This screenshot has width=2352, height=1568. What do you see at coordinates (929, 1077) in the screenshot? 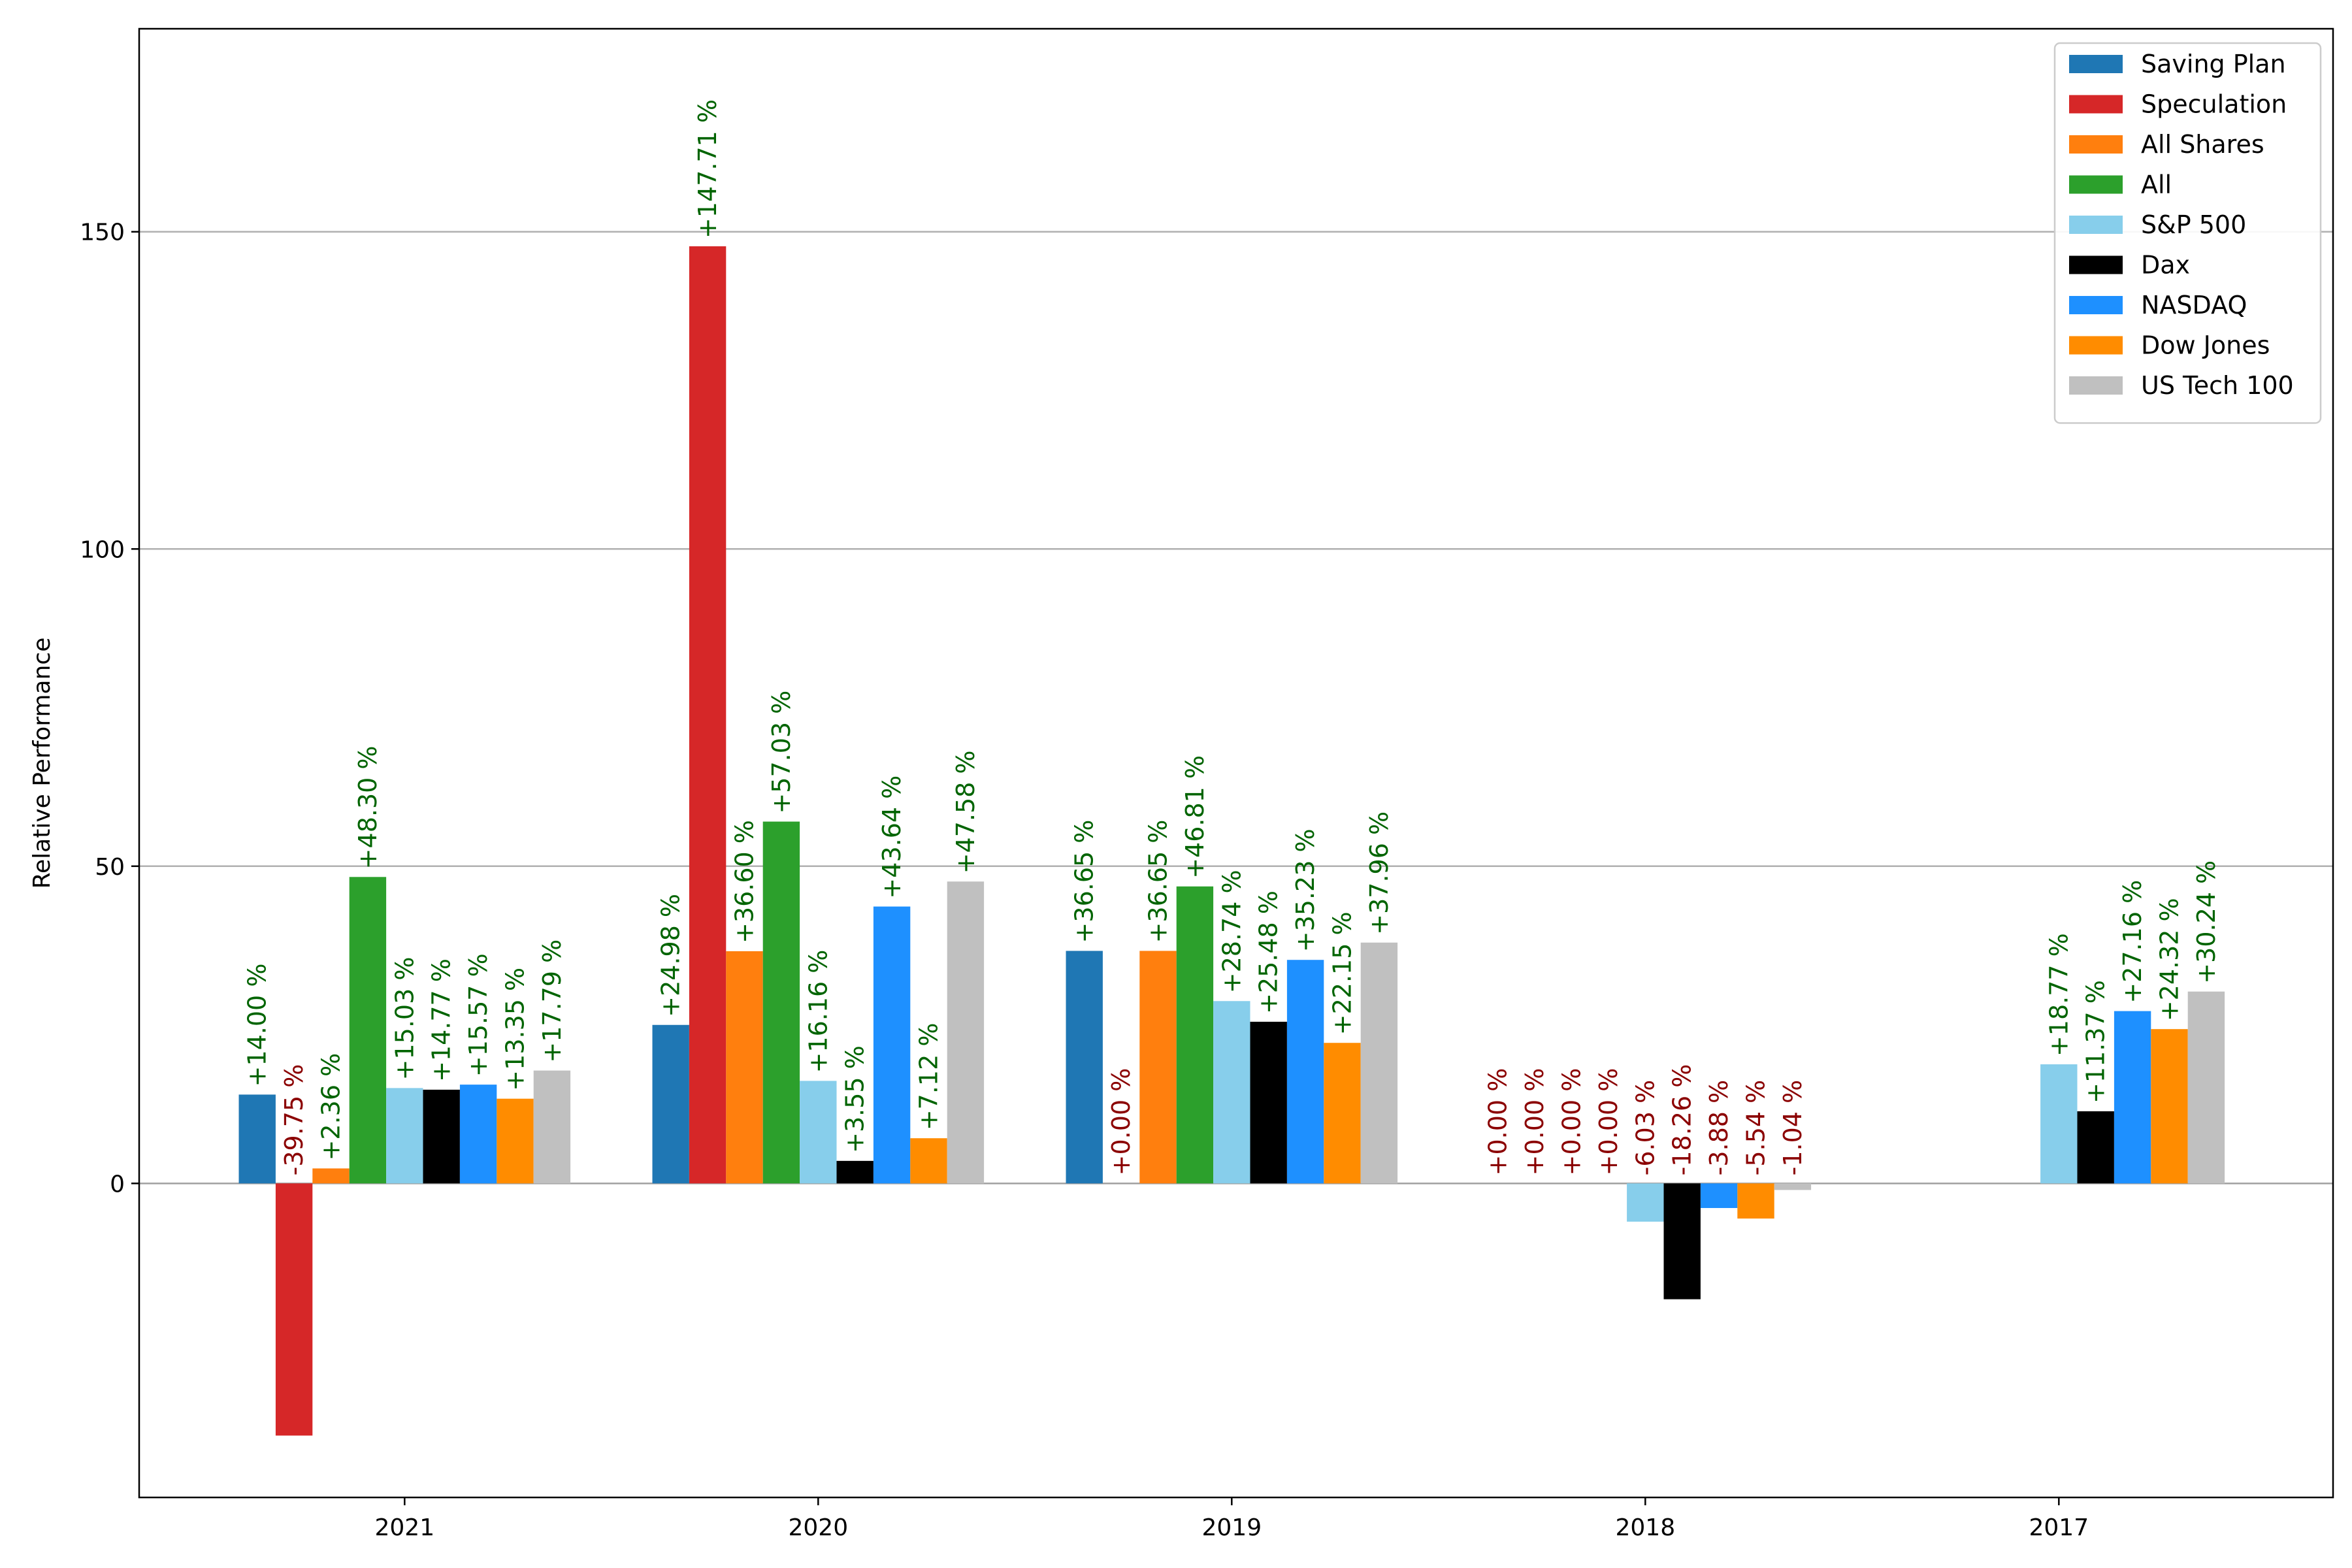
I see `bar-value-label: +7.12 %` at bounding box center [929, 1077].